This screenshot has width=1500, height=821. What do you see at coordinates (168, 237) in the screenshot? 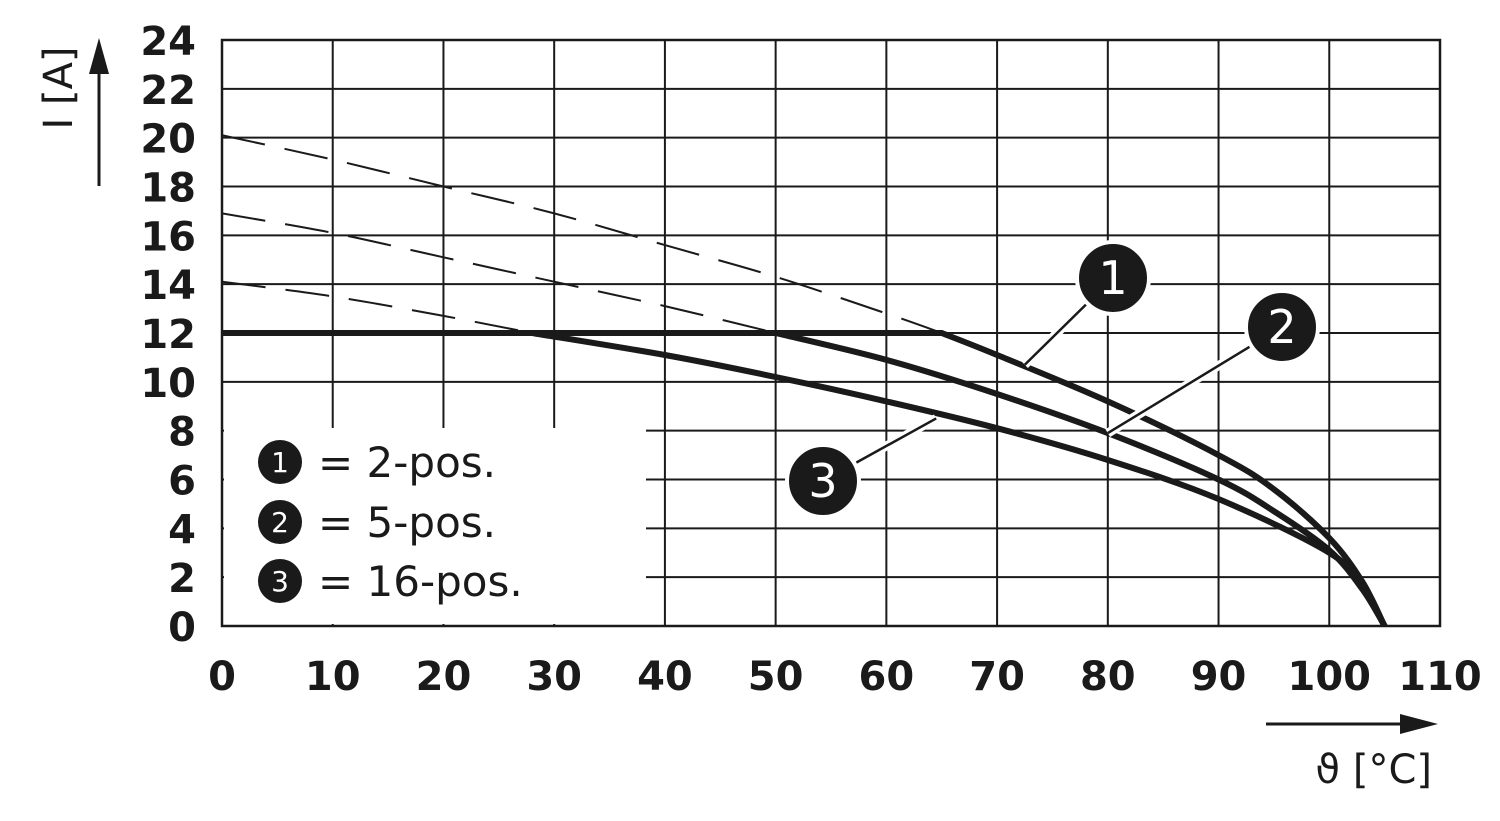
I see `y-tick-label-16: 16` at bounding box center [168, 237].